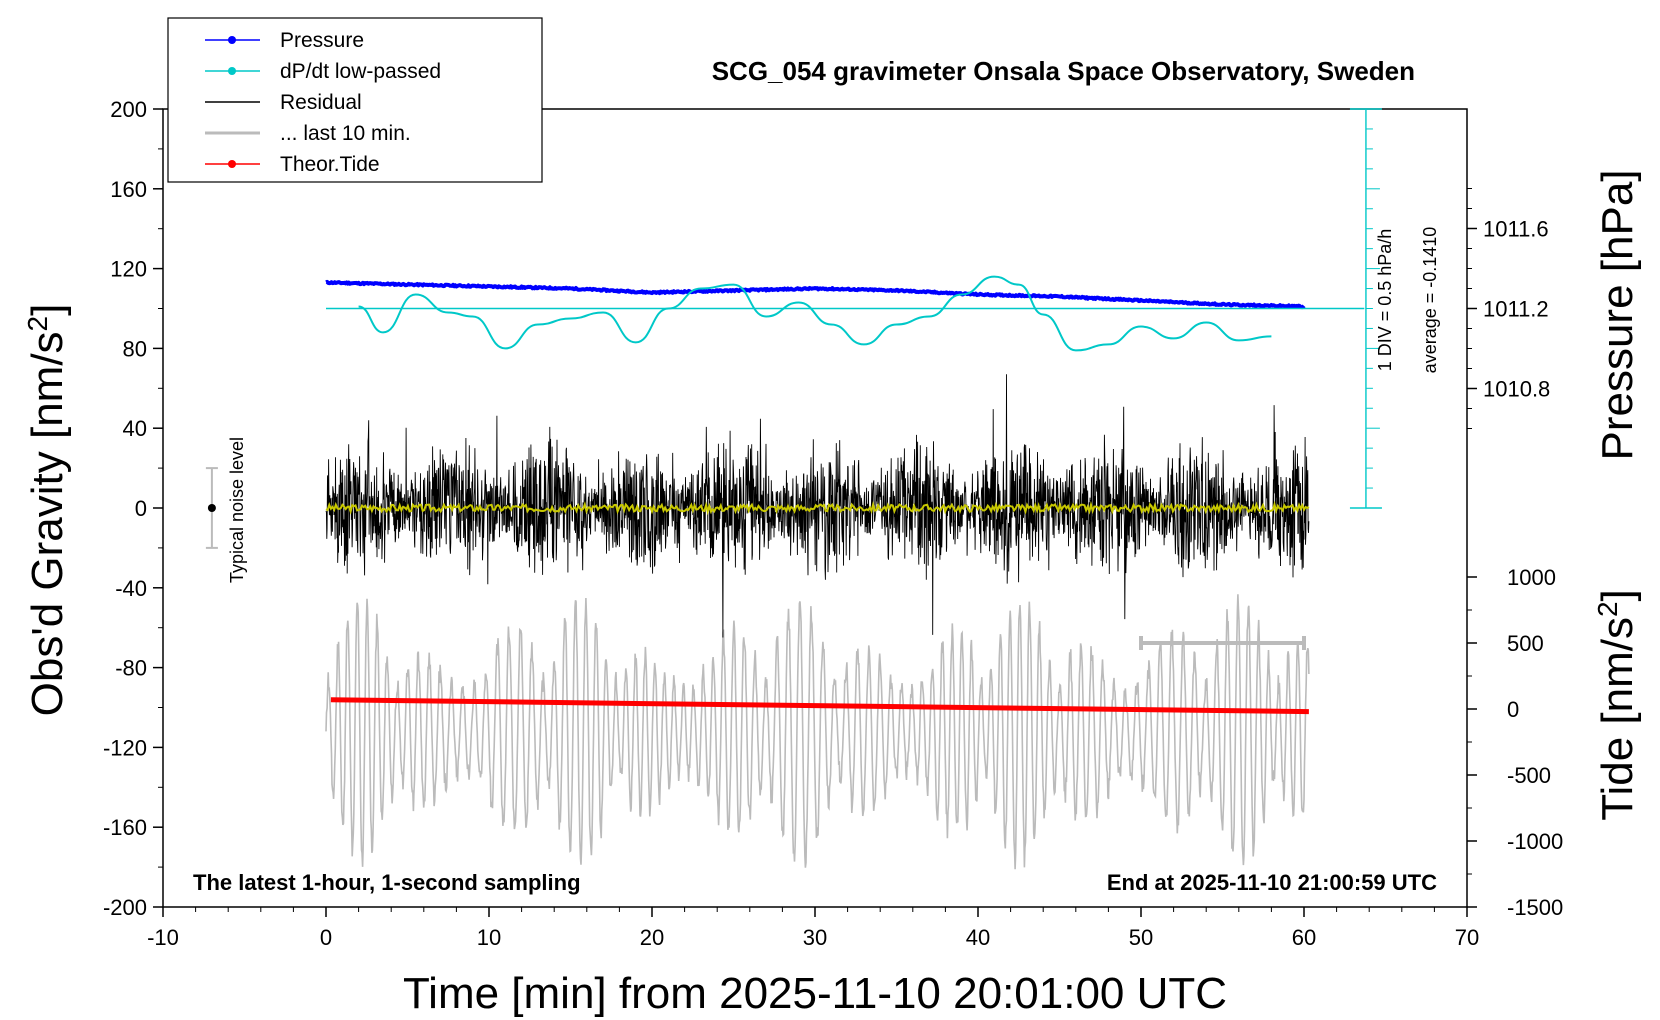 The width and height of the screenshot is (1660, 1020). Describe the element at coordinates (128, 189) in the screenshot. I see `y-tick-label: 160` at that location.